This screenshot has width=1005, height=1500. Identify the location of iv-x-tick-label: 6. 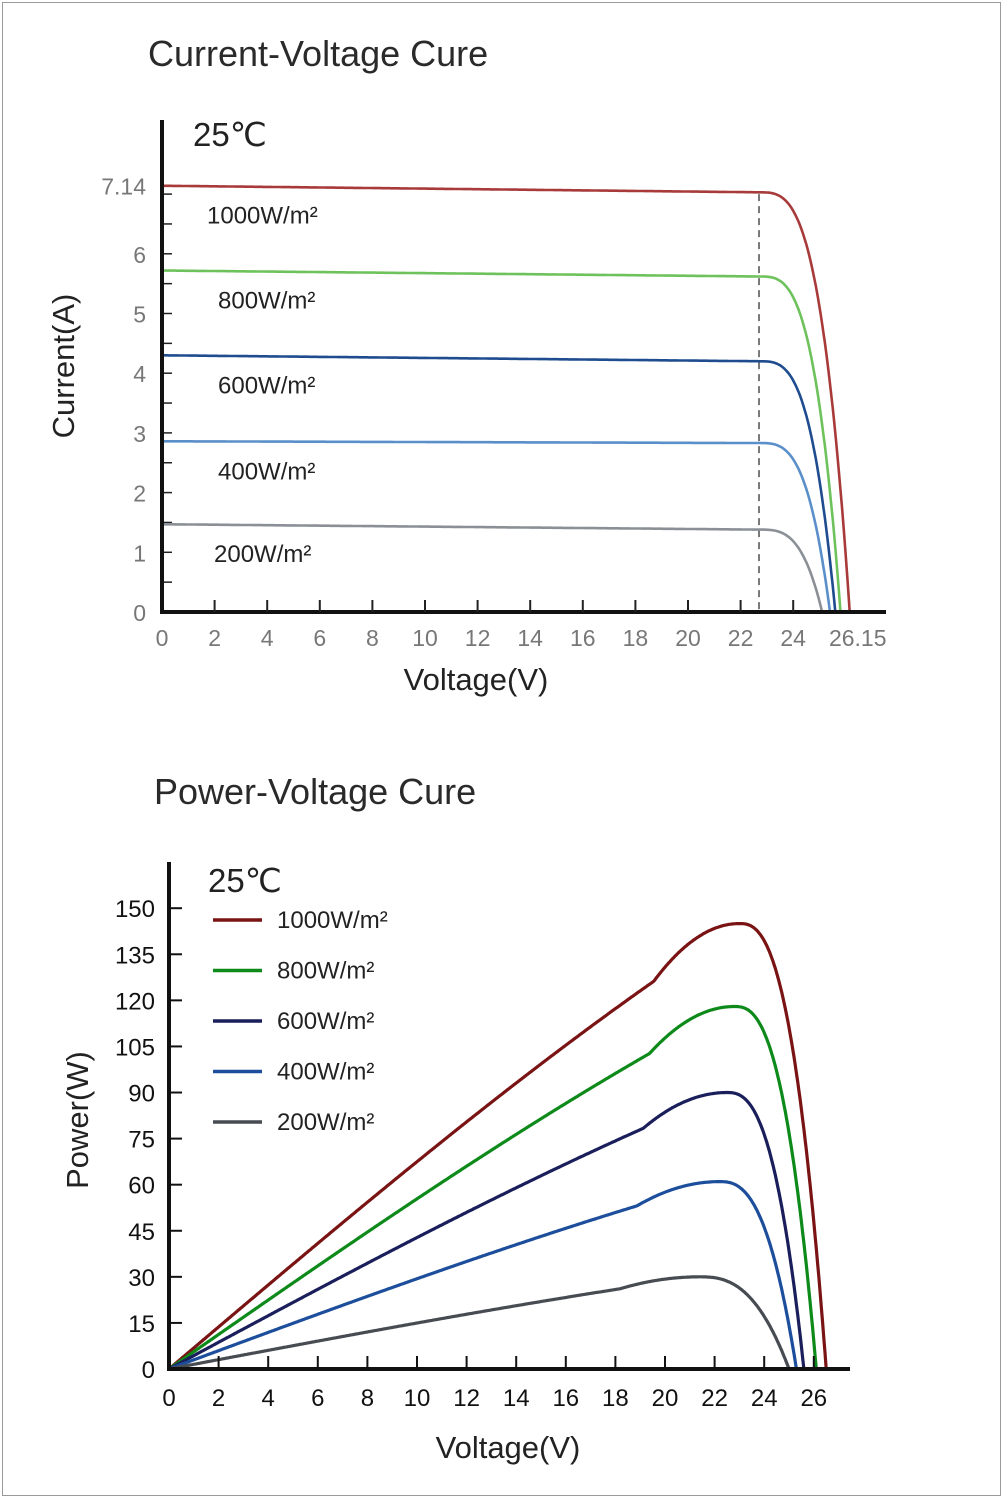
(319, 638).